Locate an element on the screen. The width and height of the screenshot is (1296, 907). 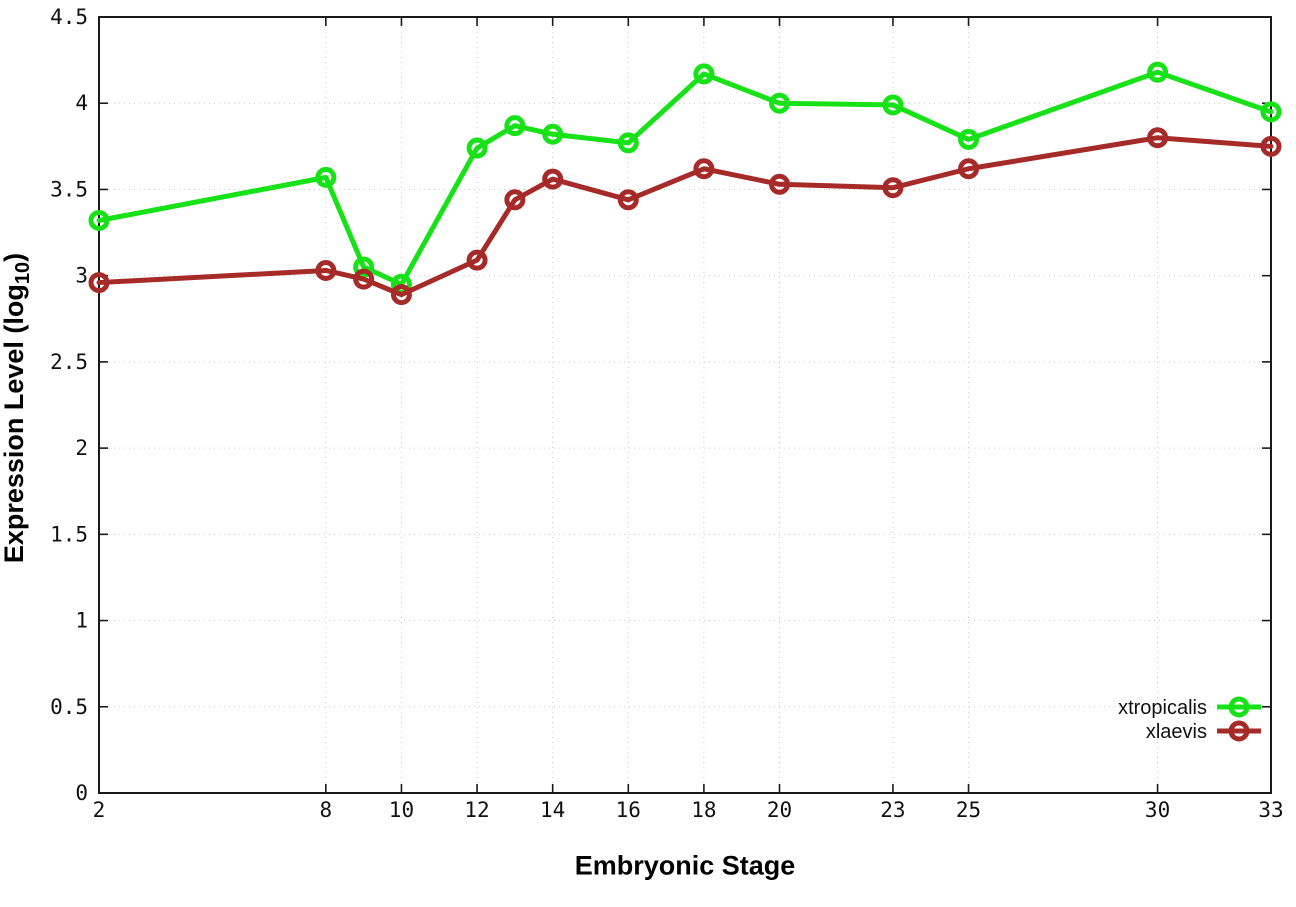
legend-label-xtropicalis: xtropicalis is located at coordinates (1162, 708).